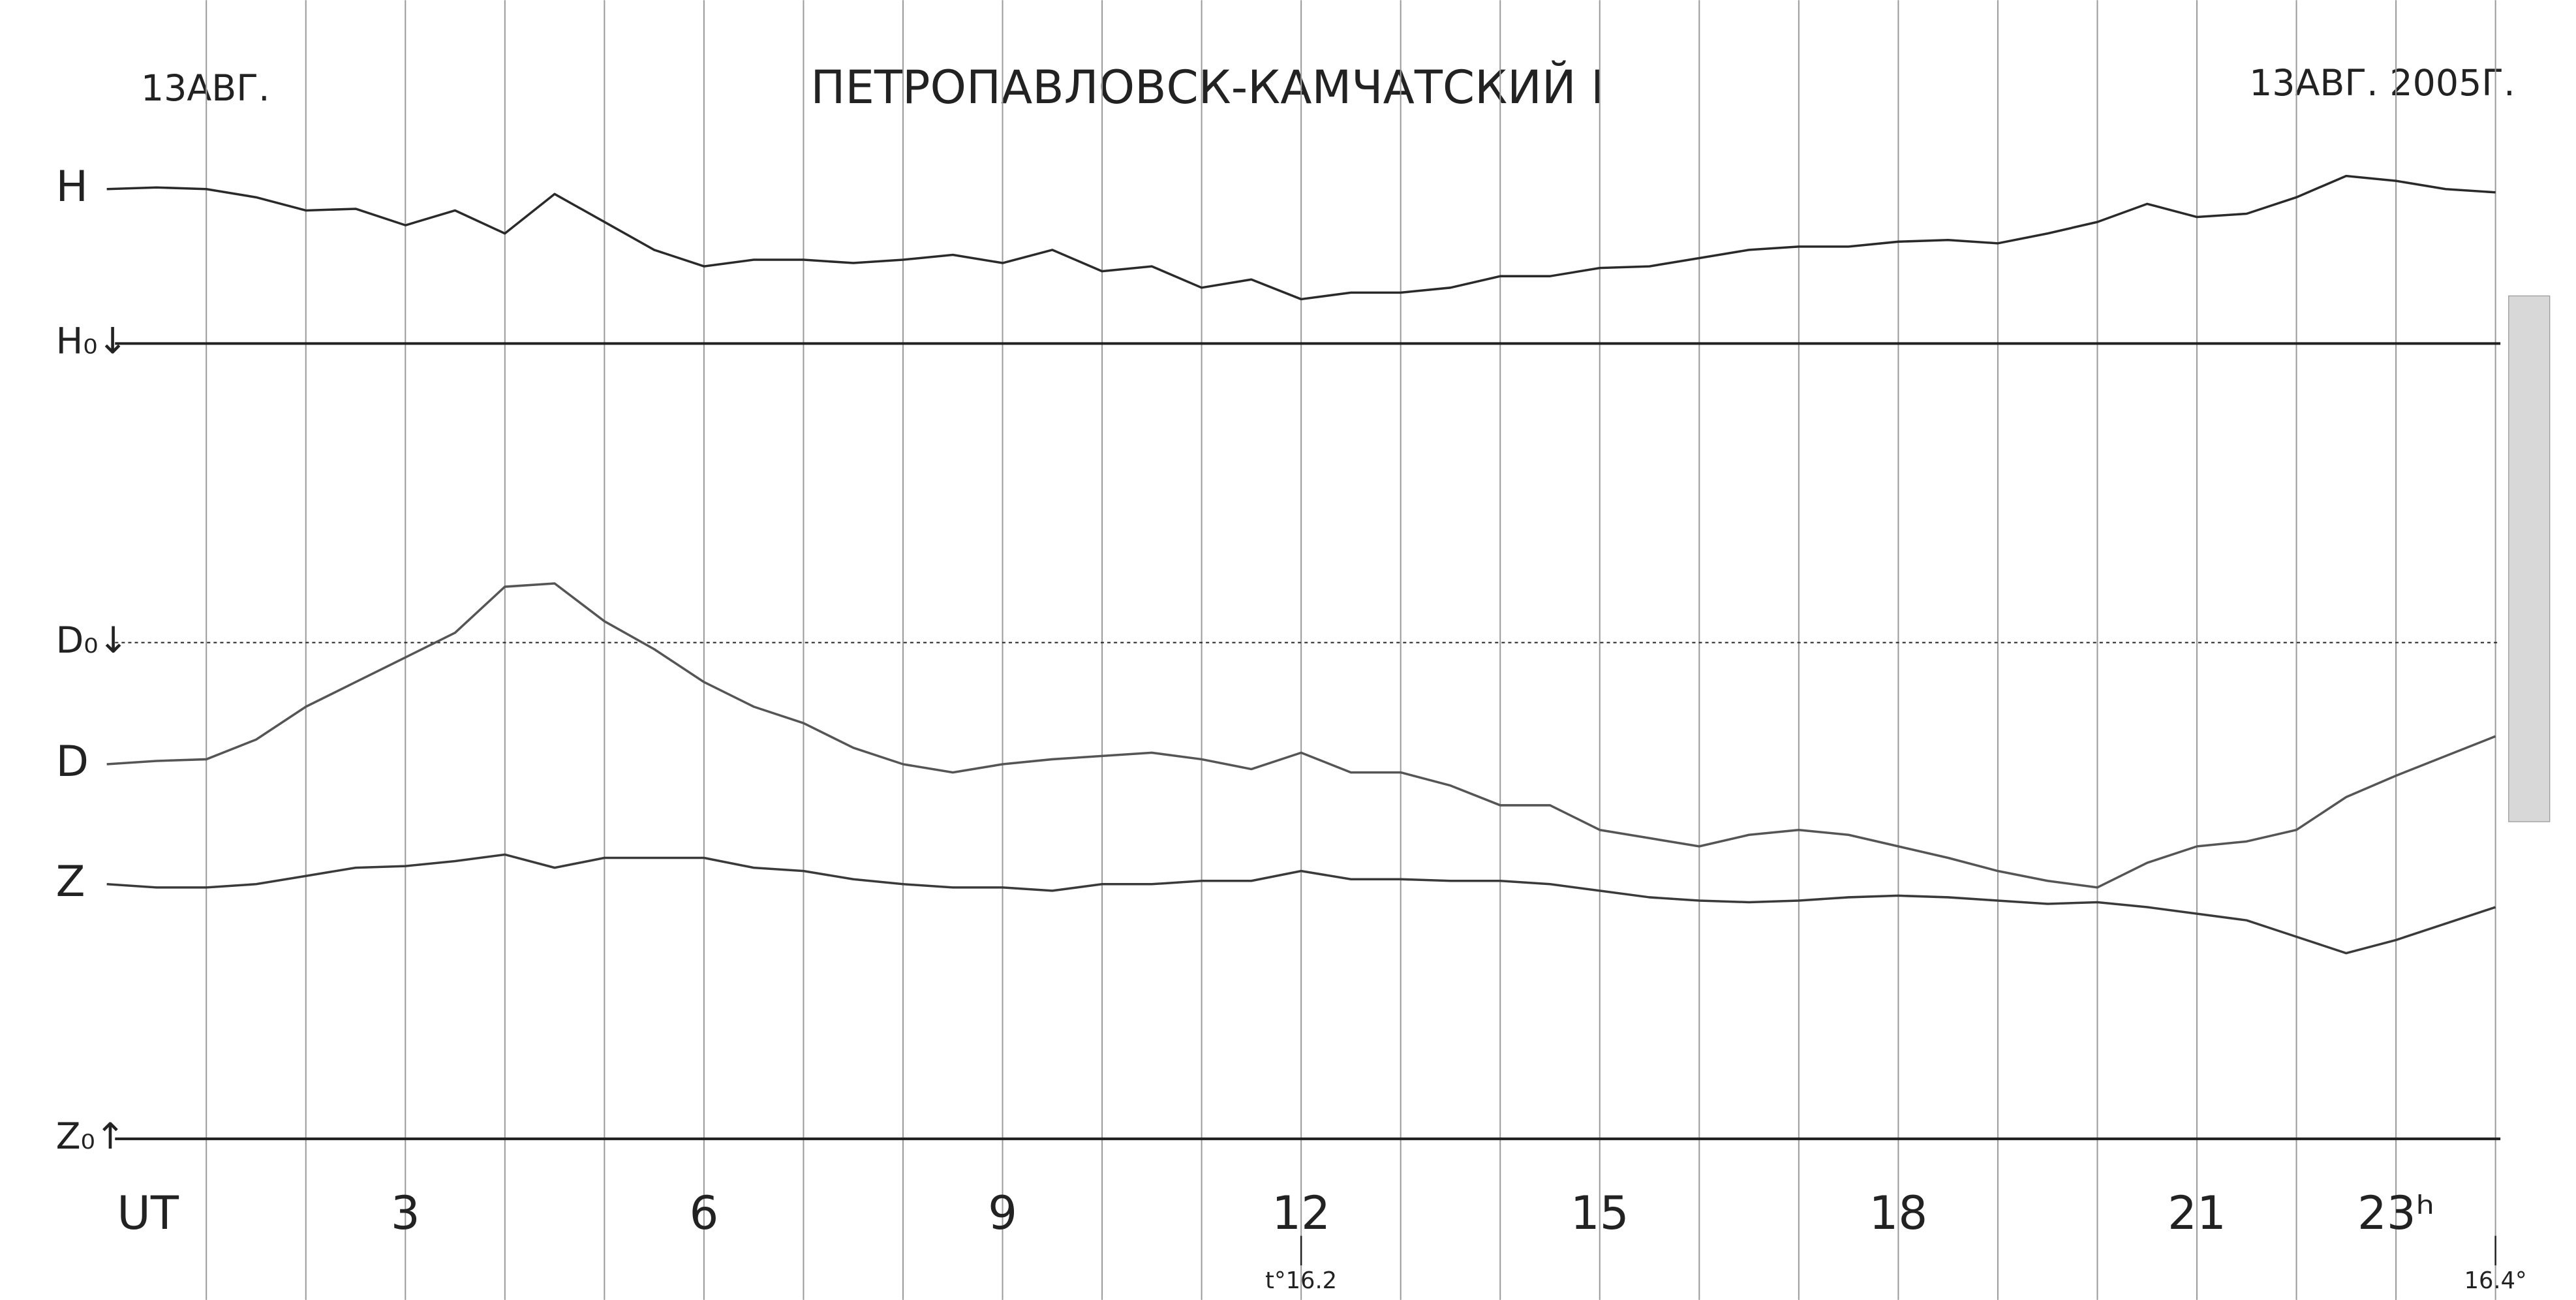 Image resolution: width=2576 pixels, height=1300 pixels. Describe the element at coordinates (72, 186) in the screenshot. I see `series-label: H` at that location.